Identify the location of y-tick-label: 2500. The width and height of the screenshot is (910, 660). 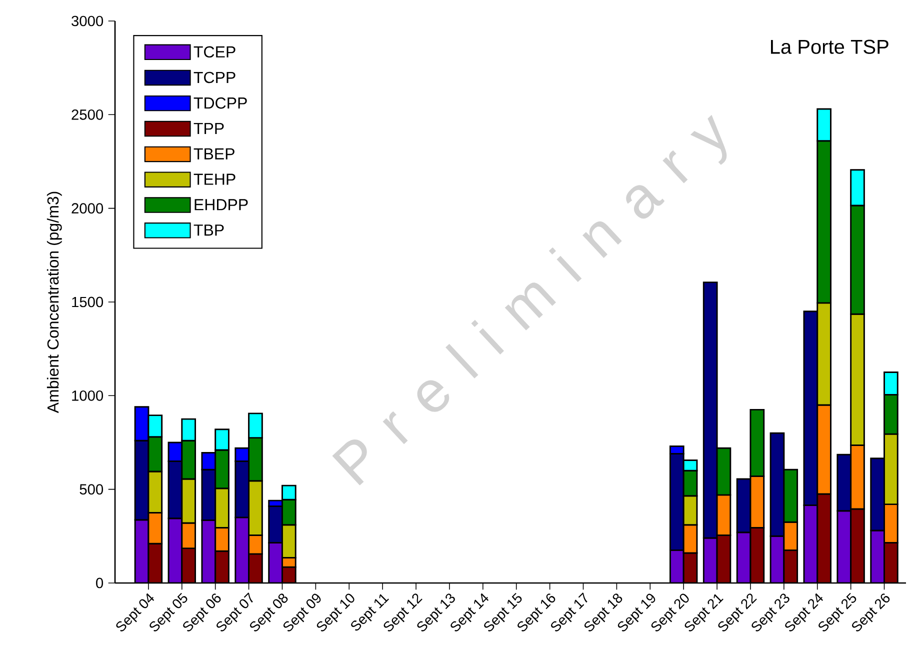
(88, 114).